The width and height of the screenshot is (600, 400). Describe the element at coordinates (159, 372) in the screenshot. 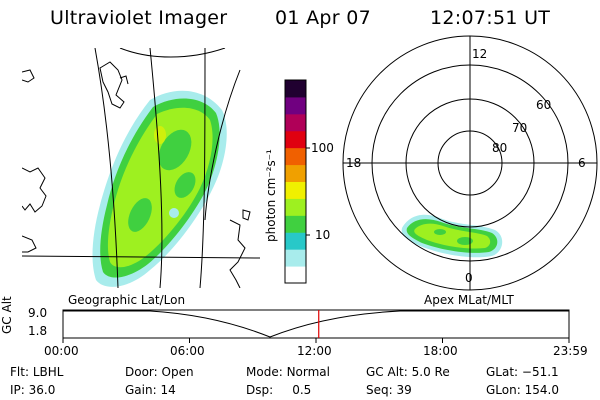

I see `info-door: Door: Open` at that location.